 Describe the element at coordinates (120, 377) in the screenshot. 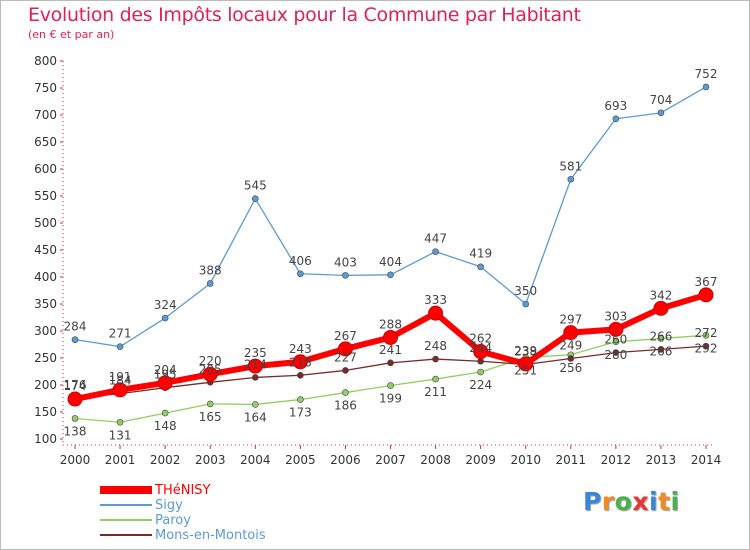

I see `data-label-thenisy: 191` at that location.